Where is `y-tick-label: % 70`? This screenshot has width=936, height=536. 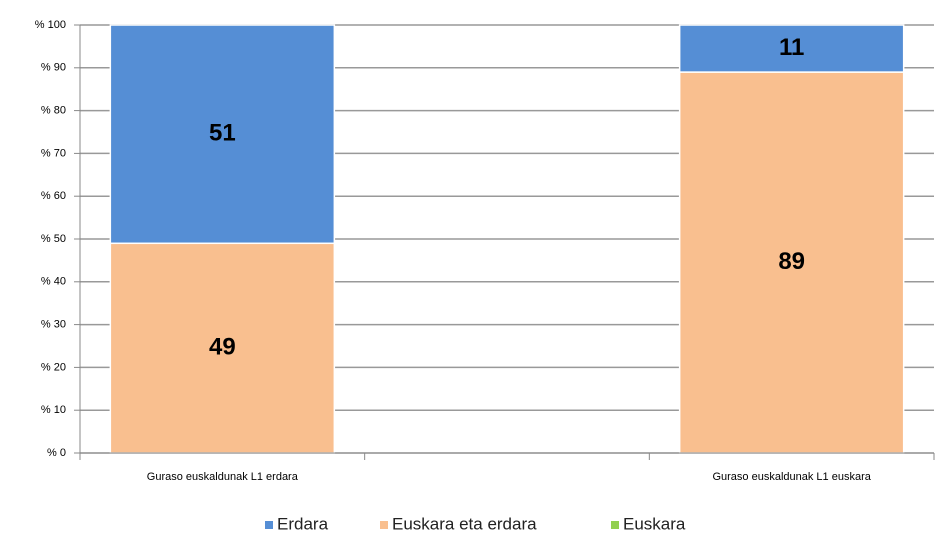 y-tick-label: % 70 is located at coordinates (53, 153).